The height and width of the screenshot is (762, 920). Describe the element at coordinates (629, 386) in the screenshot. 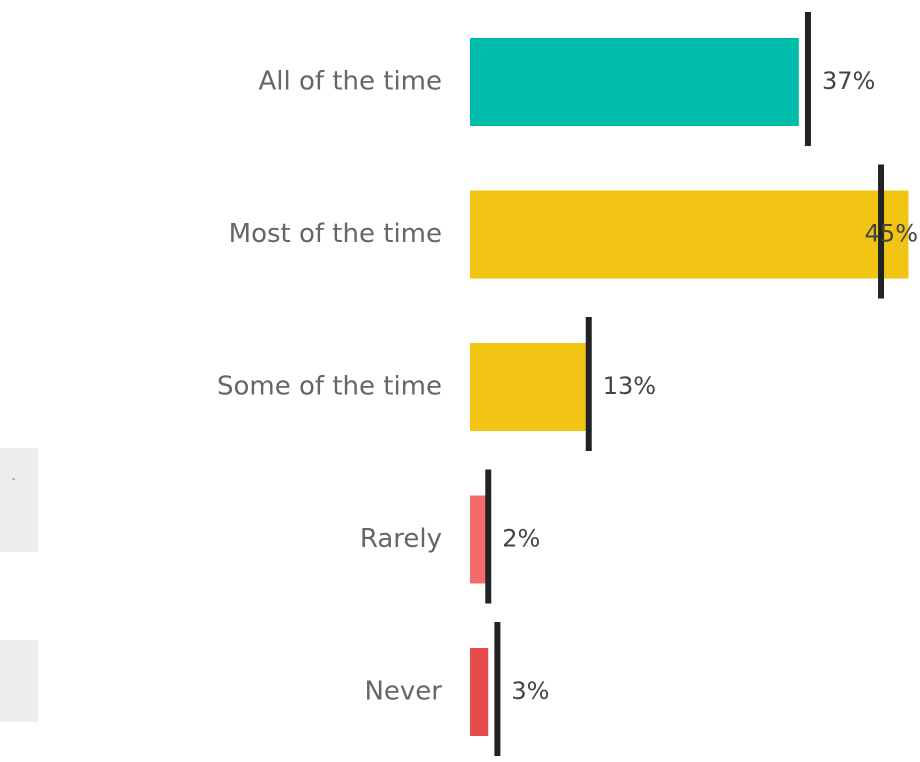

I see `data-label-some-of-the-time: 13%` at that location.